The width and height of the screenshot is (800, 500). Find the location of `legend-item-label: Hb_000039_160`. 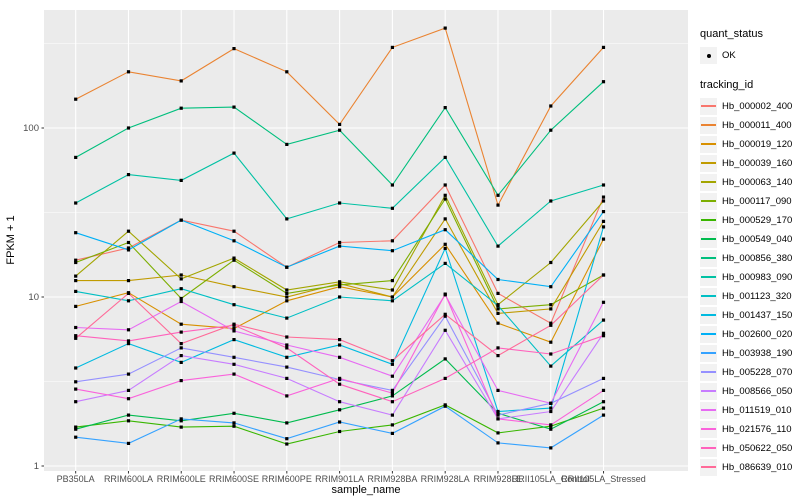

legend-item-label: Hb_000039_160 is located at coordinates (757, 163).